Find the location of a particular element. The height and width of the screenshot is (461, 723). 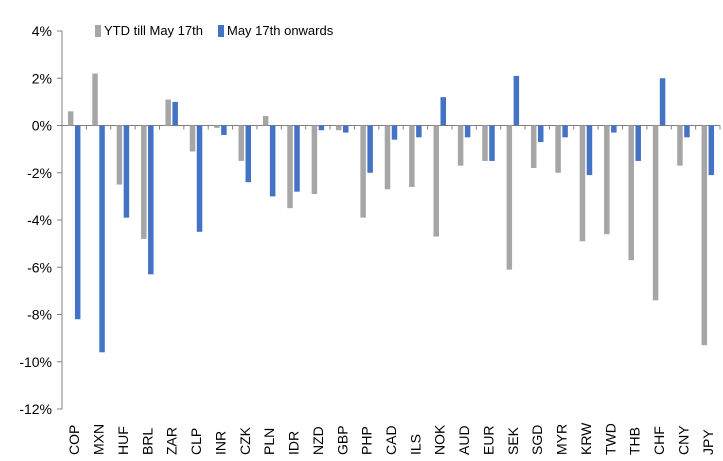

bar-ytd-brl is located at coordinates (144, 182).